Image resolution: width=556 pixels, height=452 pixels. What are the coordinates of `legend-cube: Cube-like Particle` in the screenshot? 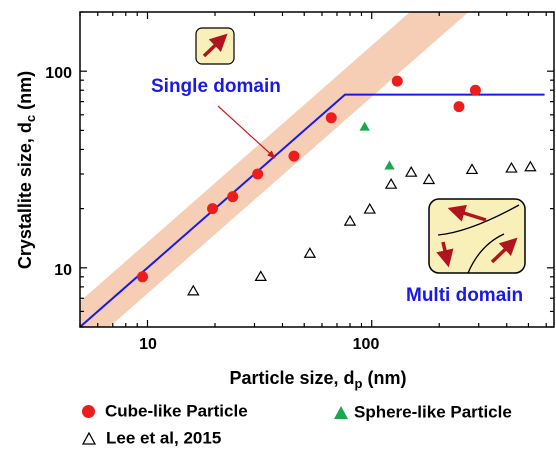 It's located at (165, 411).